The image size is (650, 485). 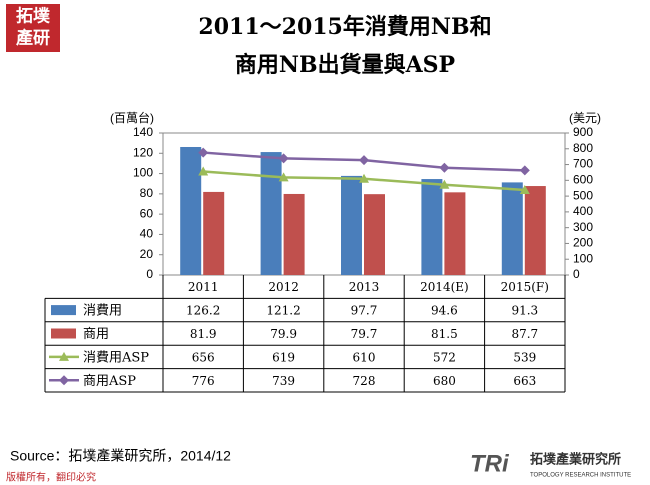 I want to click on table-value: 539, so click(x=524, y=357).